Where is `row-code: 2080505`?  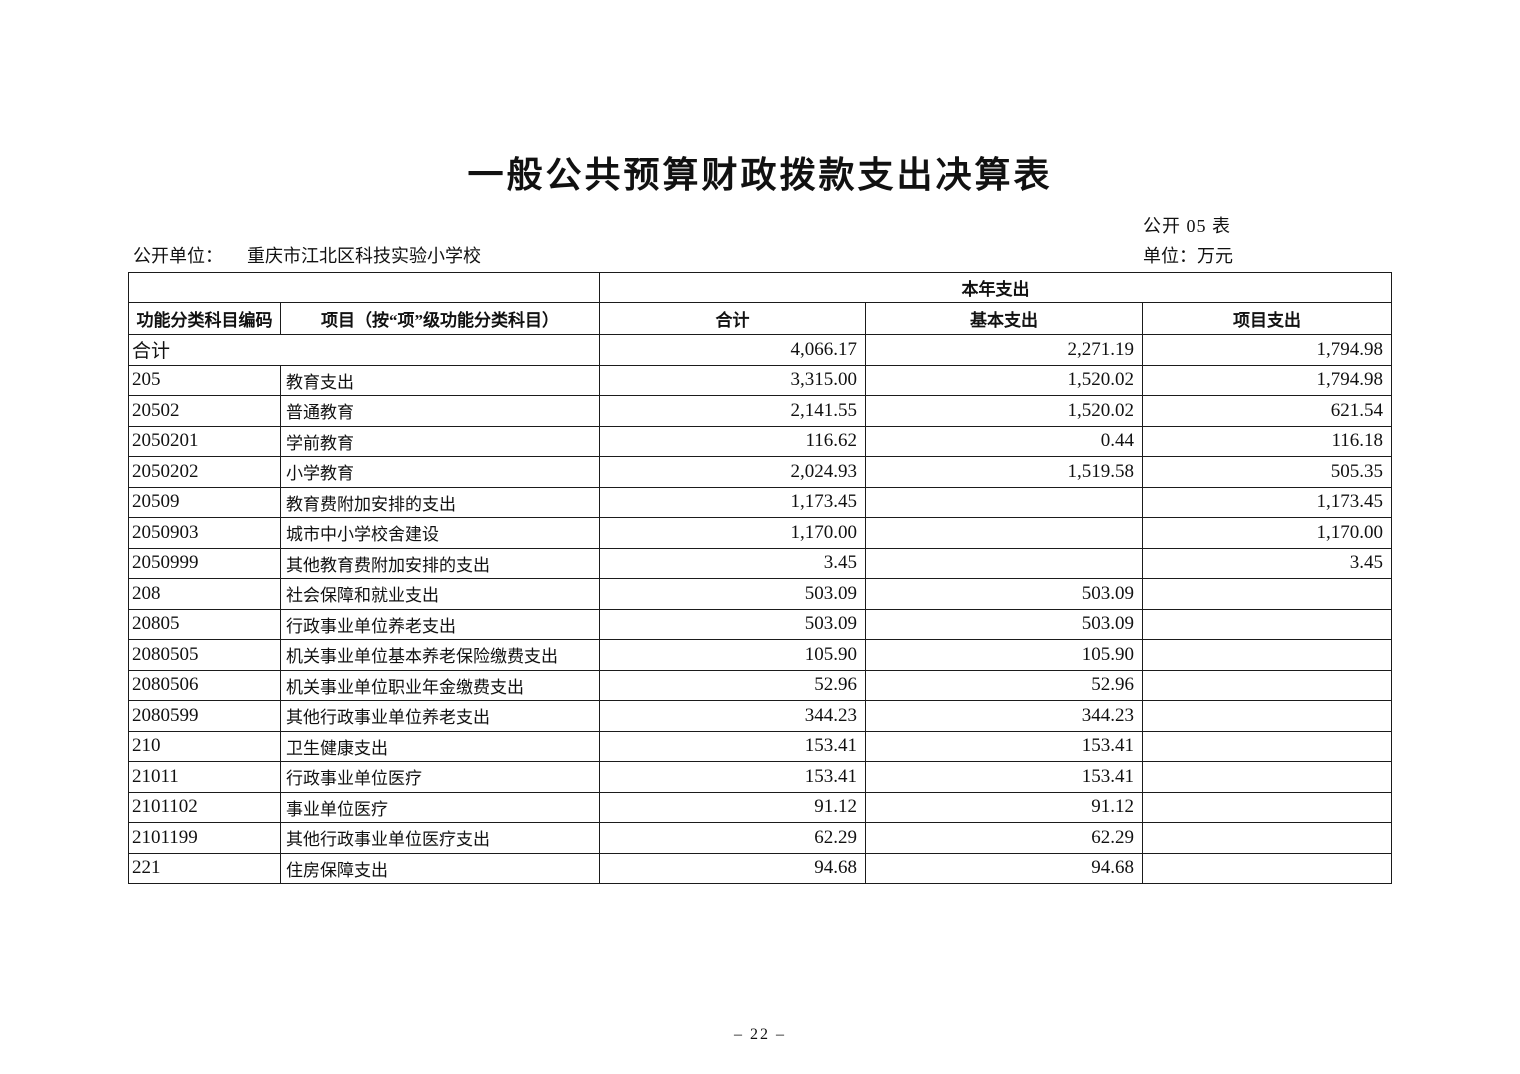
row-code: 2080505 is located at coordinates (204, 655).